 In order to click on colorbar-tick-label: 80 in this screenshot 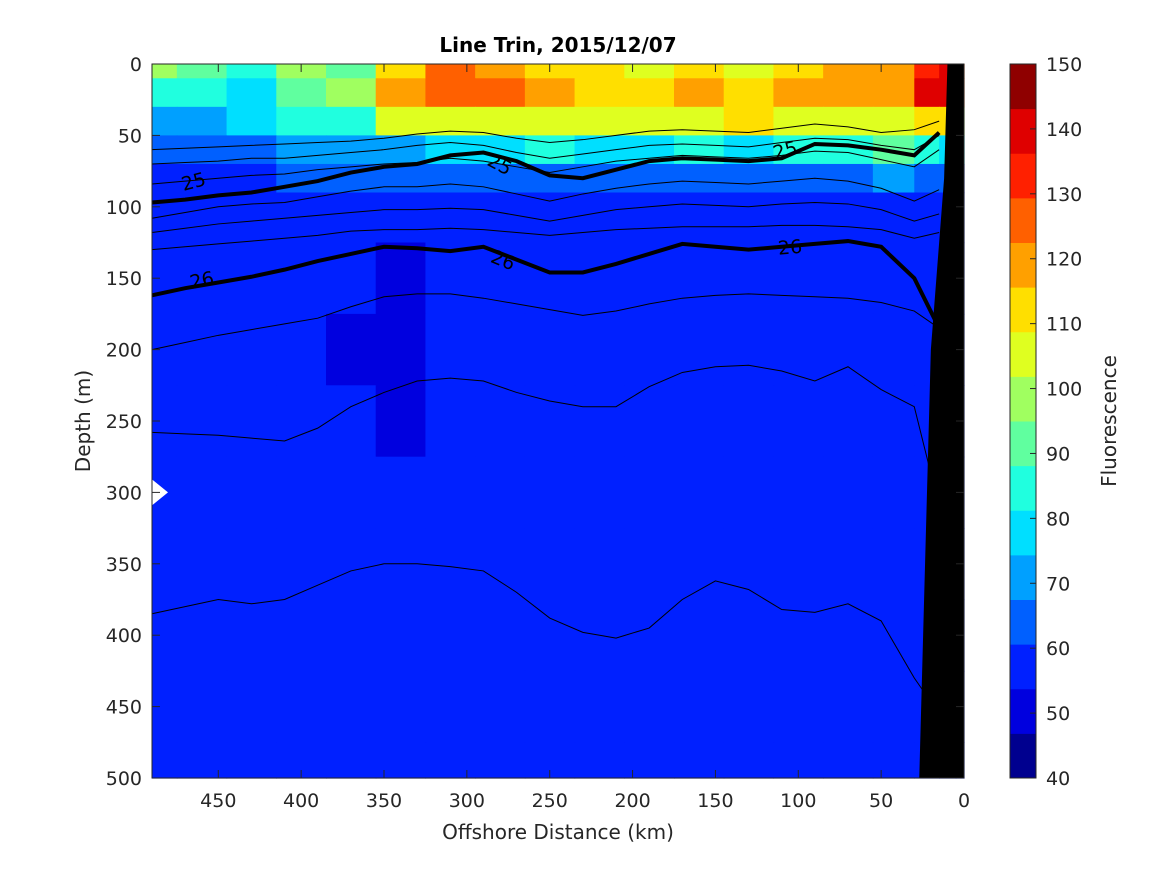, I will do `click(1058, 519)`.